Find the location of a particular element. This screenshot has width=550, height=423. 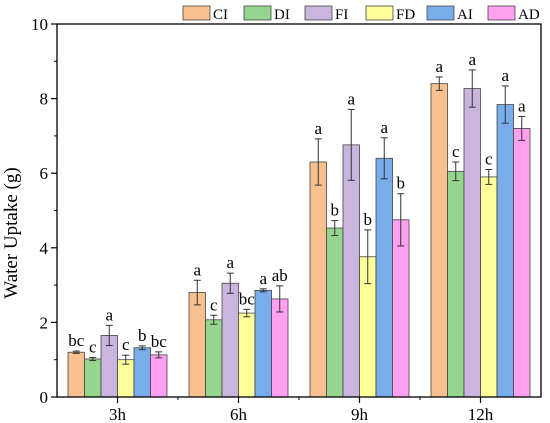

legend-item-di: DI is located at coordinates (266, 14).